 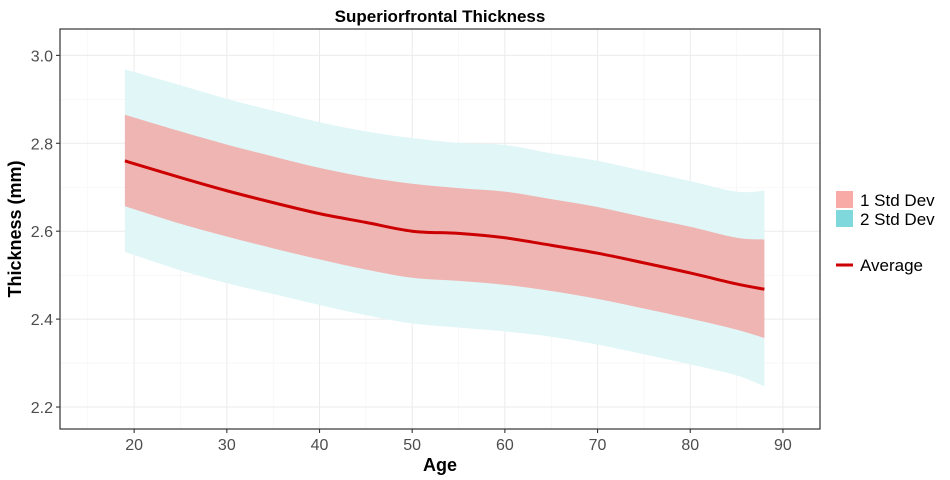 What do you see at coordinates (844, 199) in the screenshot?
I see `legend-key-1-std-dev` at bounding box center [844, 199].